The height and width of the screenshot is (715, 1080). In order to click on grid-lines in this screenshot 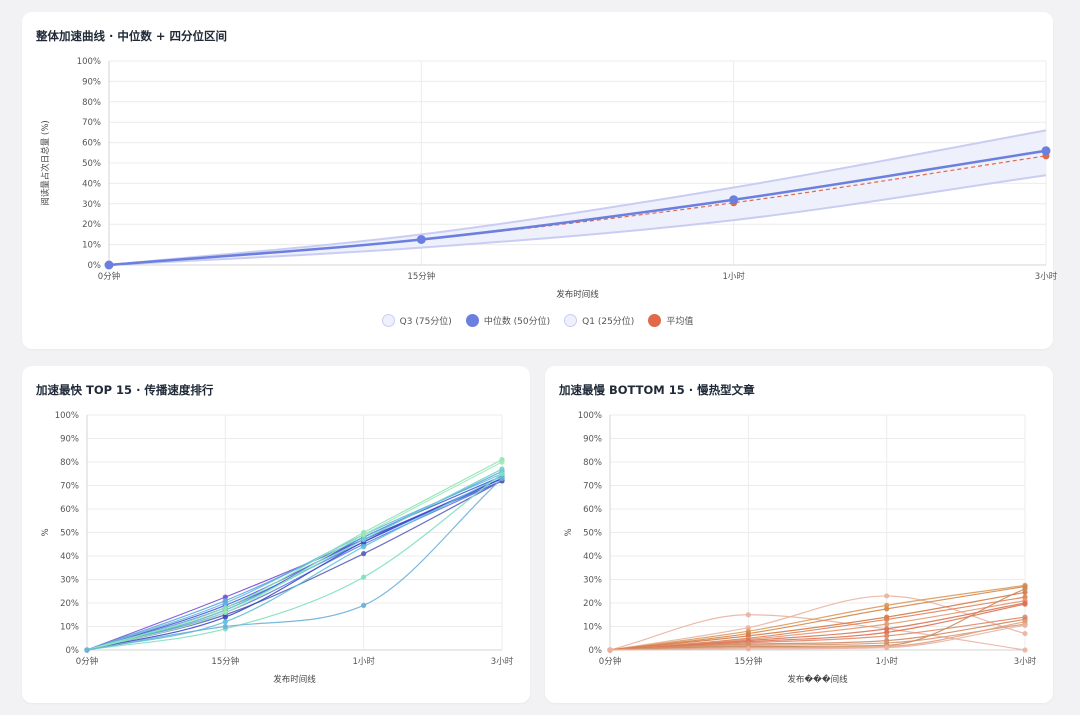, I will do `click(817, 532)`.